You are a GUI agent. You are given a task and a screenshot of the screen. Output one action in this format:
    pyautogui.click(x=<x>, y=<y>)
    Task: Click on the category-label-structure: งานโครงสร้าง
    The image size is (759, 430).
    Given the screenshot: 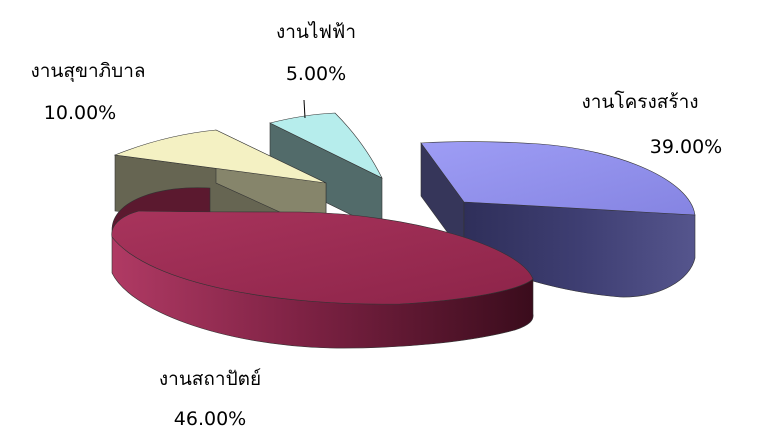 What is the action you would take?
    pyautogui.click(x=639, y=101)
    